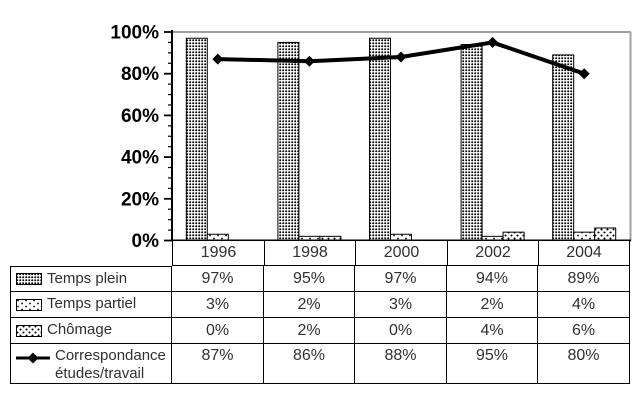 The width and height of the screenshot is (640, 400). Describe the element at coordinates (140, 158) in the screenshot. I see `y-tick-label: 40%` at that location.